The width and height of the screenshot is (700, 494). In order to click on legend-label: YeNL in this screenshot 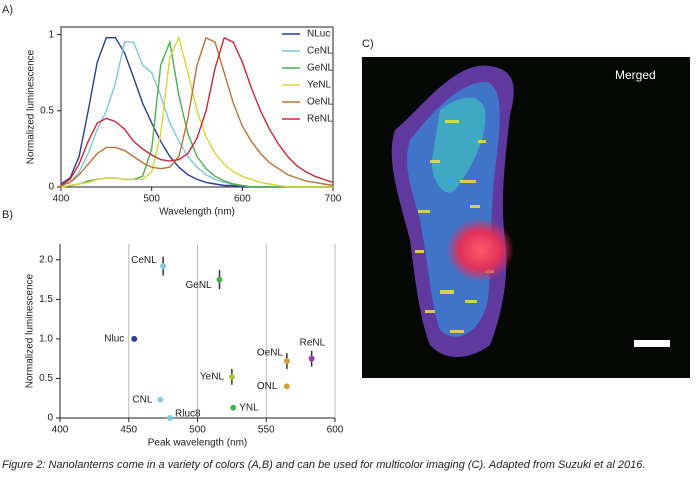, I will do `click(319, 85)`.